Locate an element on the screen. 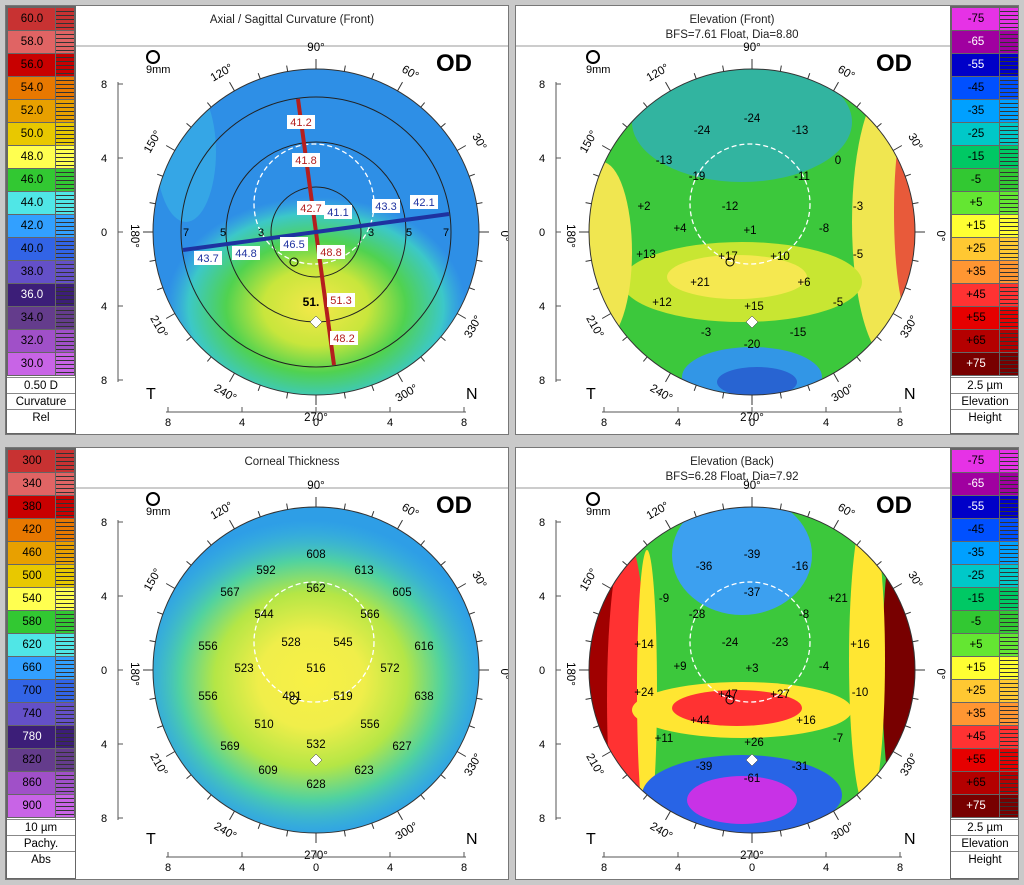 The image size is (1024, 885). map-subtitle: BFS=7.61 Float, Dia=8.80 is located at coordinates (732, 35).